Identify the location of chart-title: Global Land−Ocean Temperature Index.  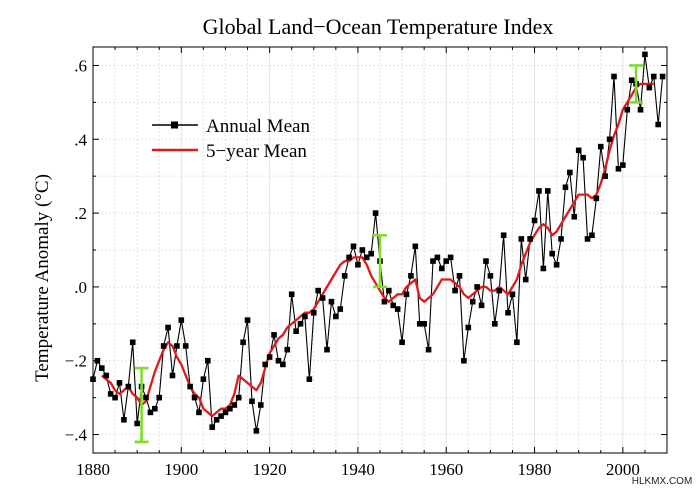
(378, 26).